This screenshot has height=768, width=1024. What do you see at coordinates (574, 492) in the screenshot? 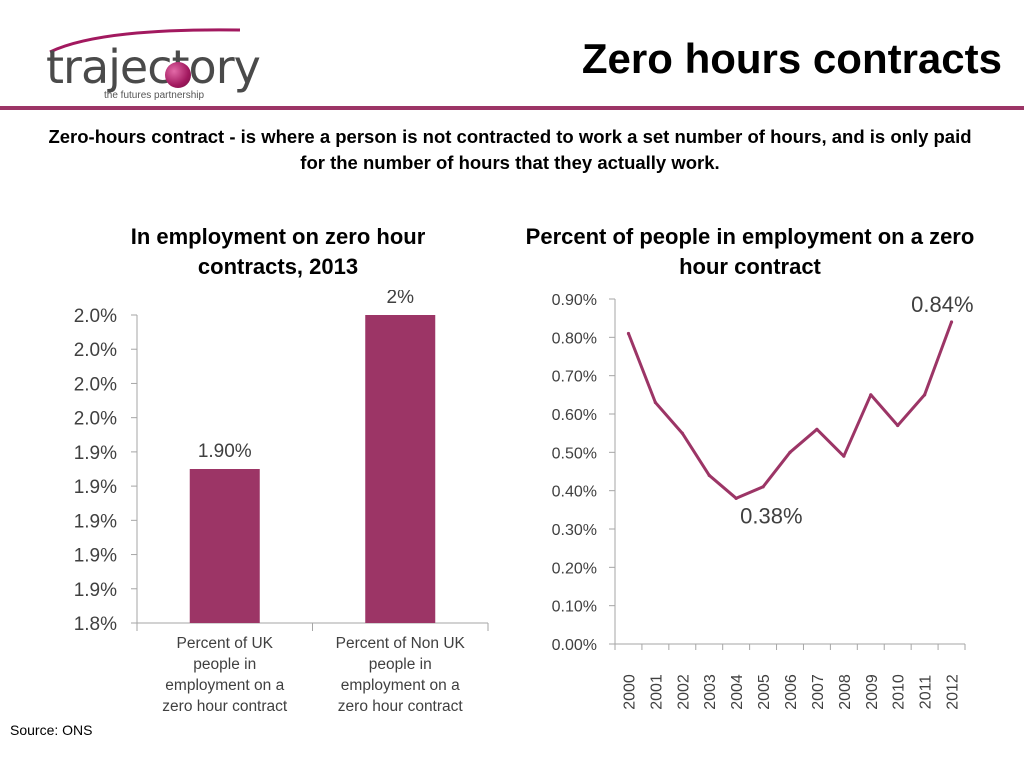
I see `y-tick-label: 0.40%` at bounding box center [574, 492].